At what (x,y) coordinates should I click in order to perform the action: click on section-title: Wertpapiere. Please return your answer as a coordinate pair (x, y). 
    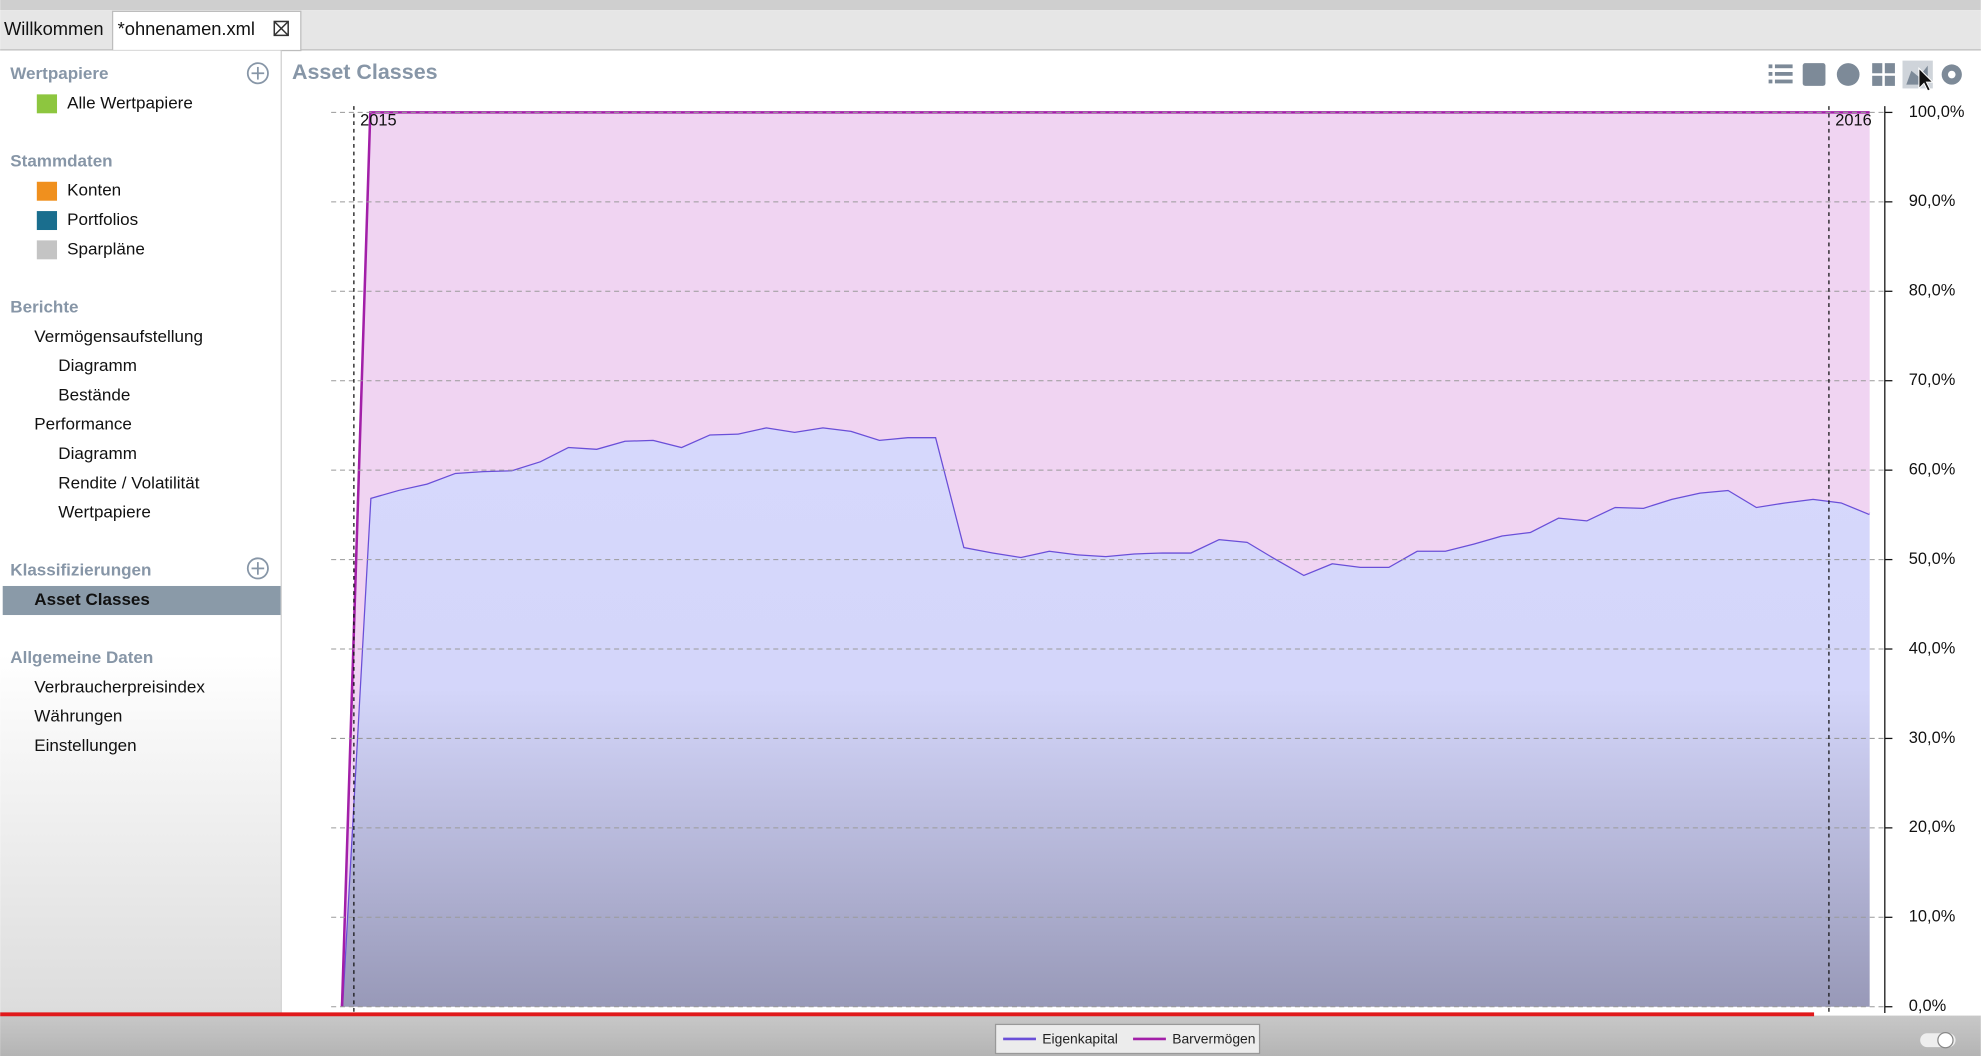
    Looking at the image, I should click on (59, 73).